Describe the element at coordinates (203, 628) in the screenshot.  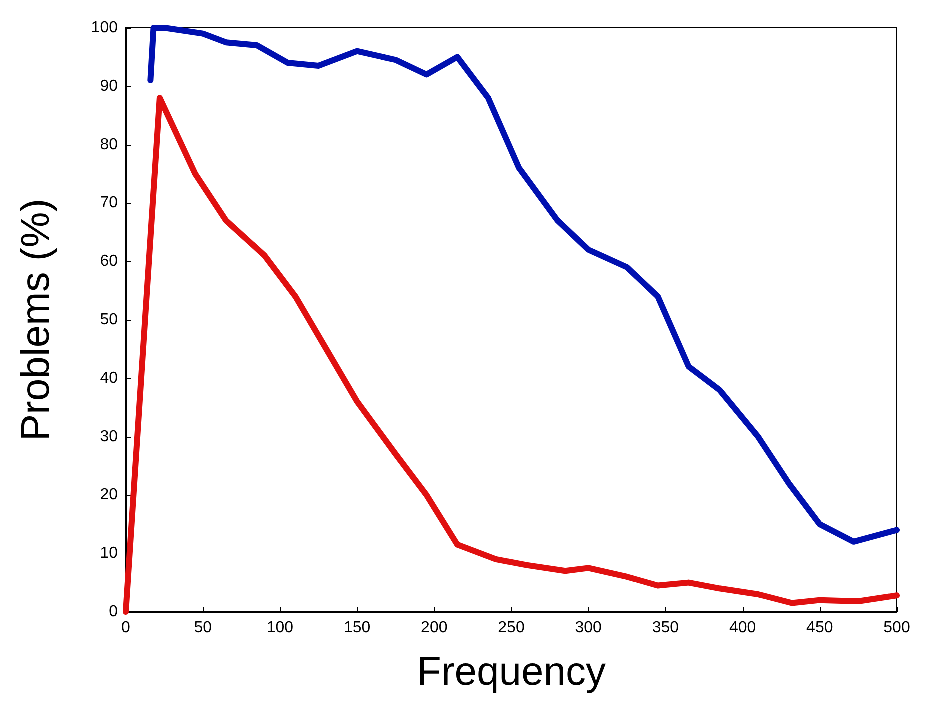
I see `x-tick-label: 50` at that location.